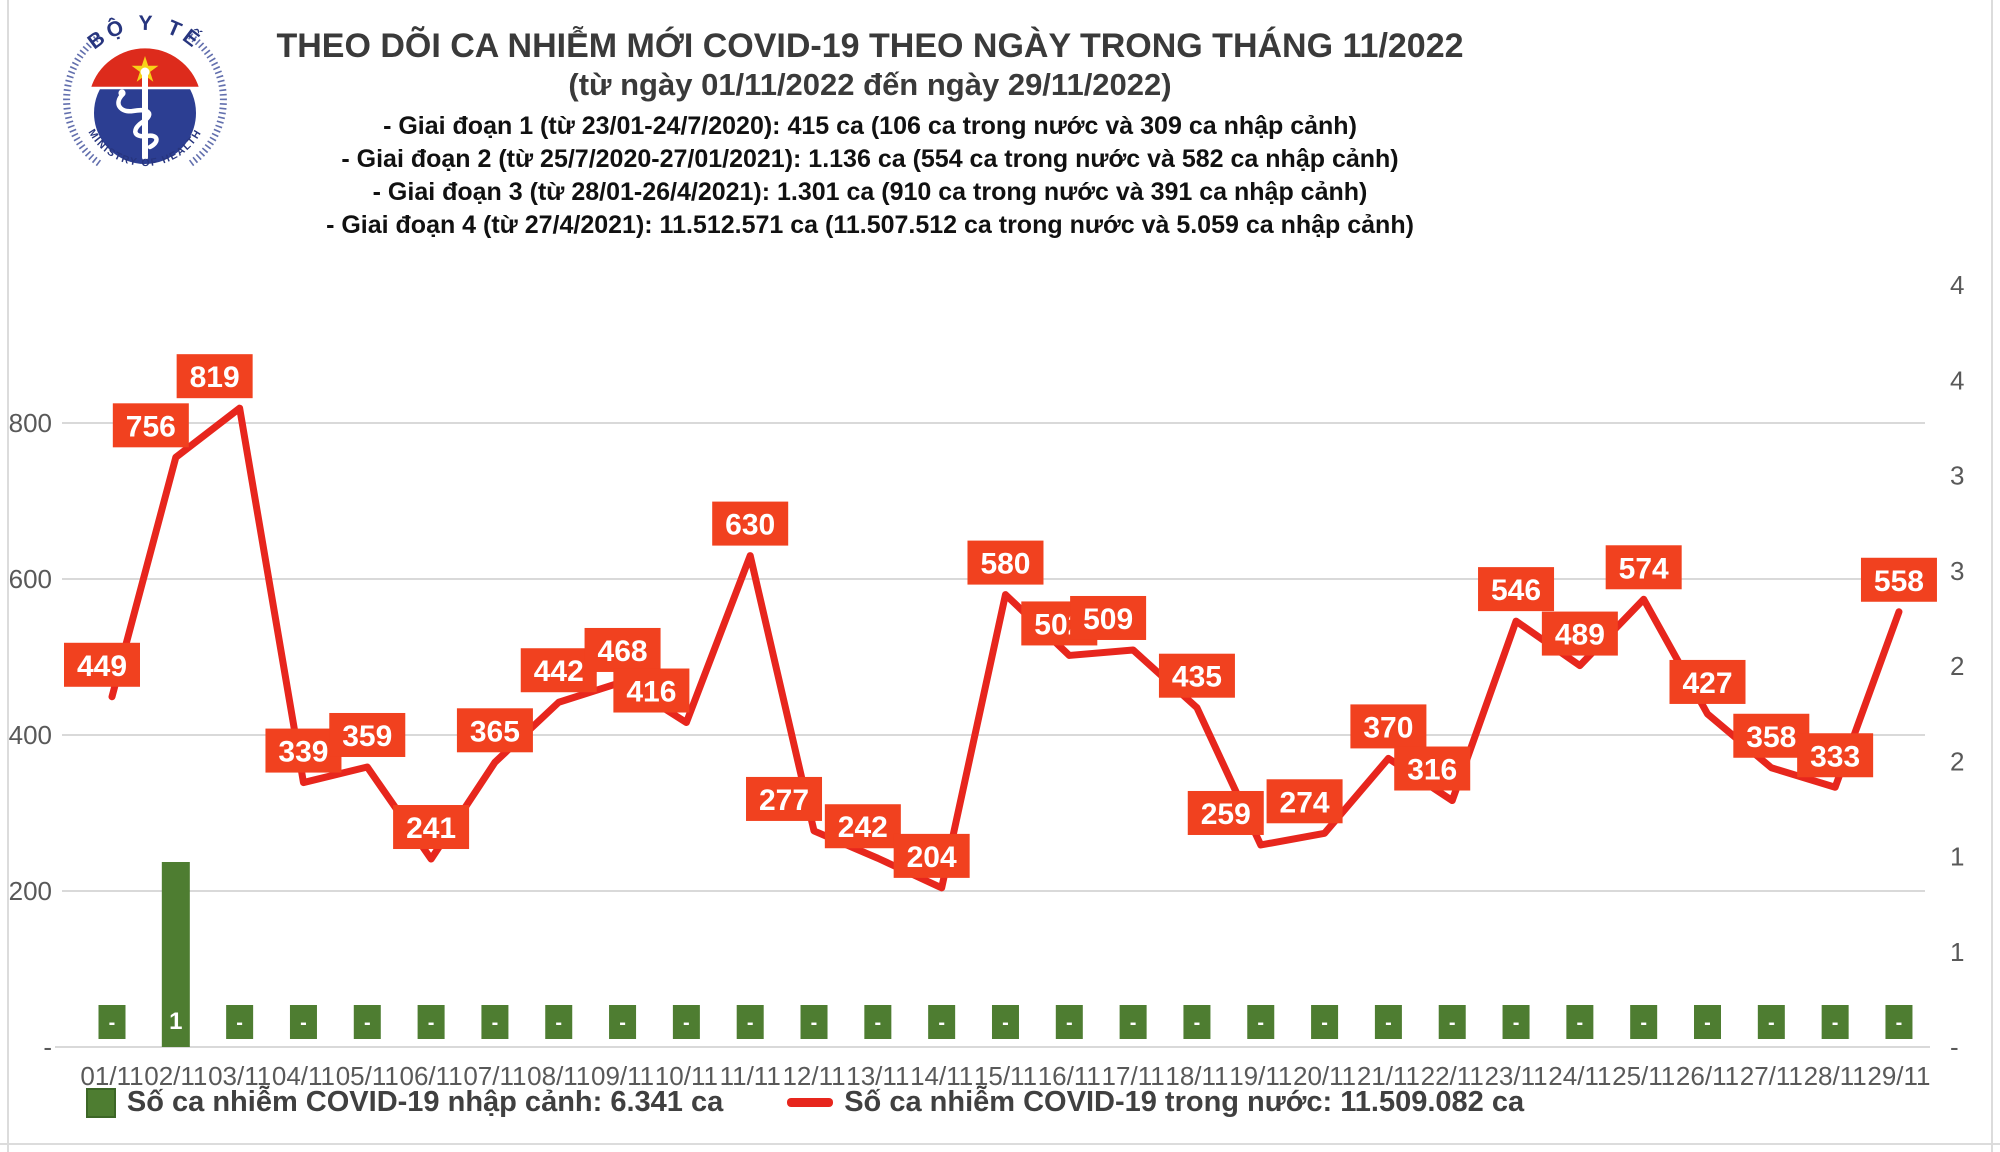 The height and width of the screenshot is (1152, 2000). Describe the element at coordinates (239, 1076) in the screenshot. I see `x-axis-label: 03/11` at that location.